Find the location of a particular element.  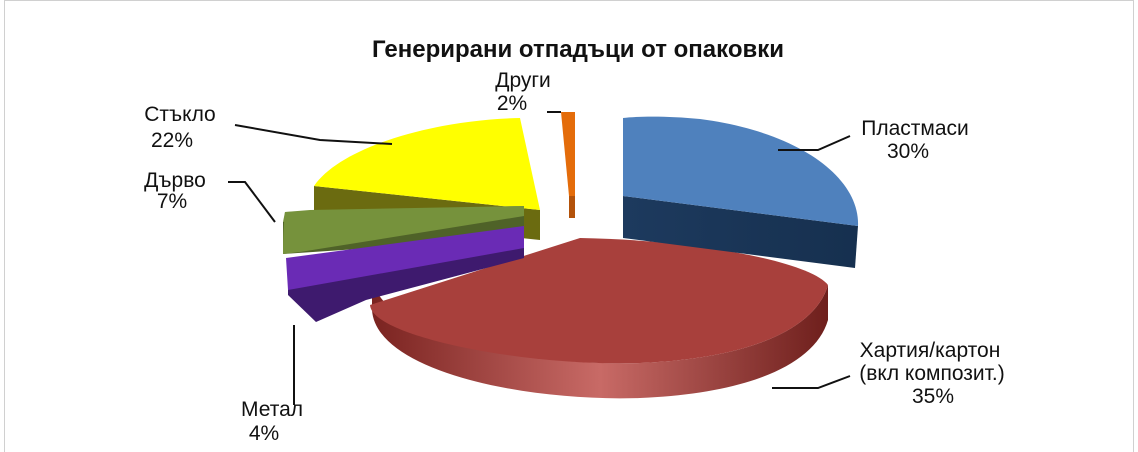

slice-paper-top is located at coordinates (599, 301).